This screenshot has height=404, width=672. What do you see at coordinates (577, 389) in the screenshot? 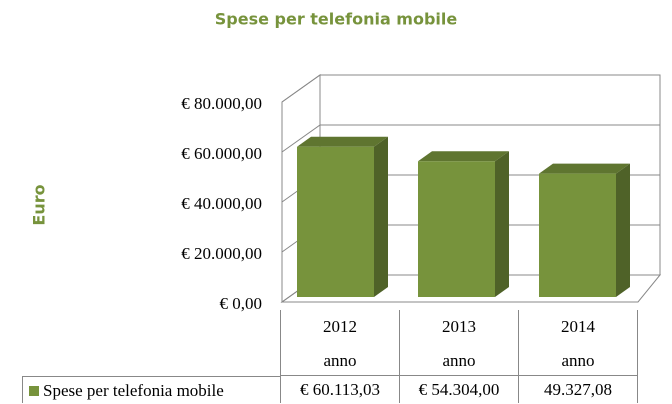
I see `value-cell: 49.327,08` at bounding box center [577, 389].